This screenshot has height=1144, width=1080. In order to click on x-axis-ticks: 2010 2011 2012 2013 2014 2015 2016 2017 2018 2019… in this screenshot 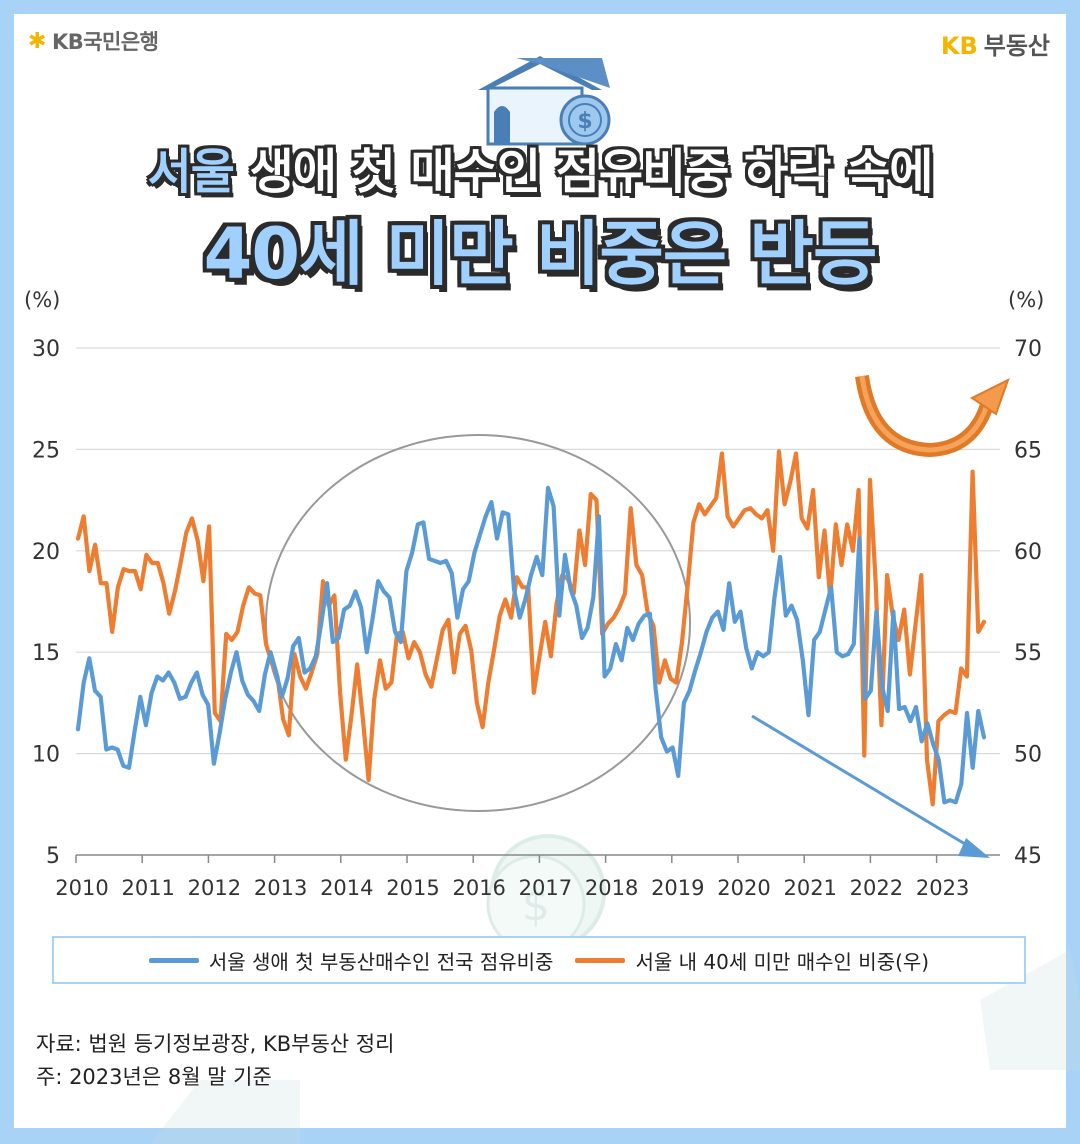, I will do `click(512, 877)`.